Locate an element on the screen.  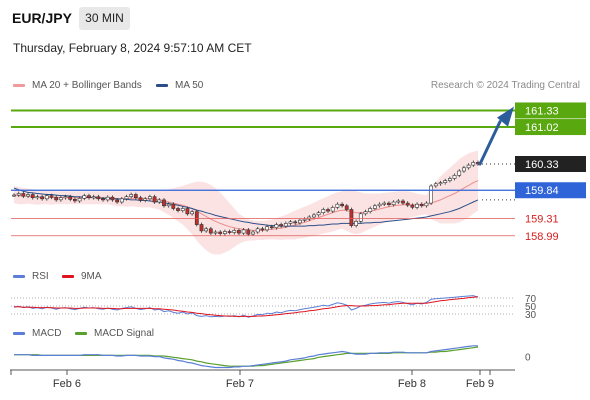
ma20-swatch is located at coordinates (19, 85).